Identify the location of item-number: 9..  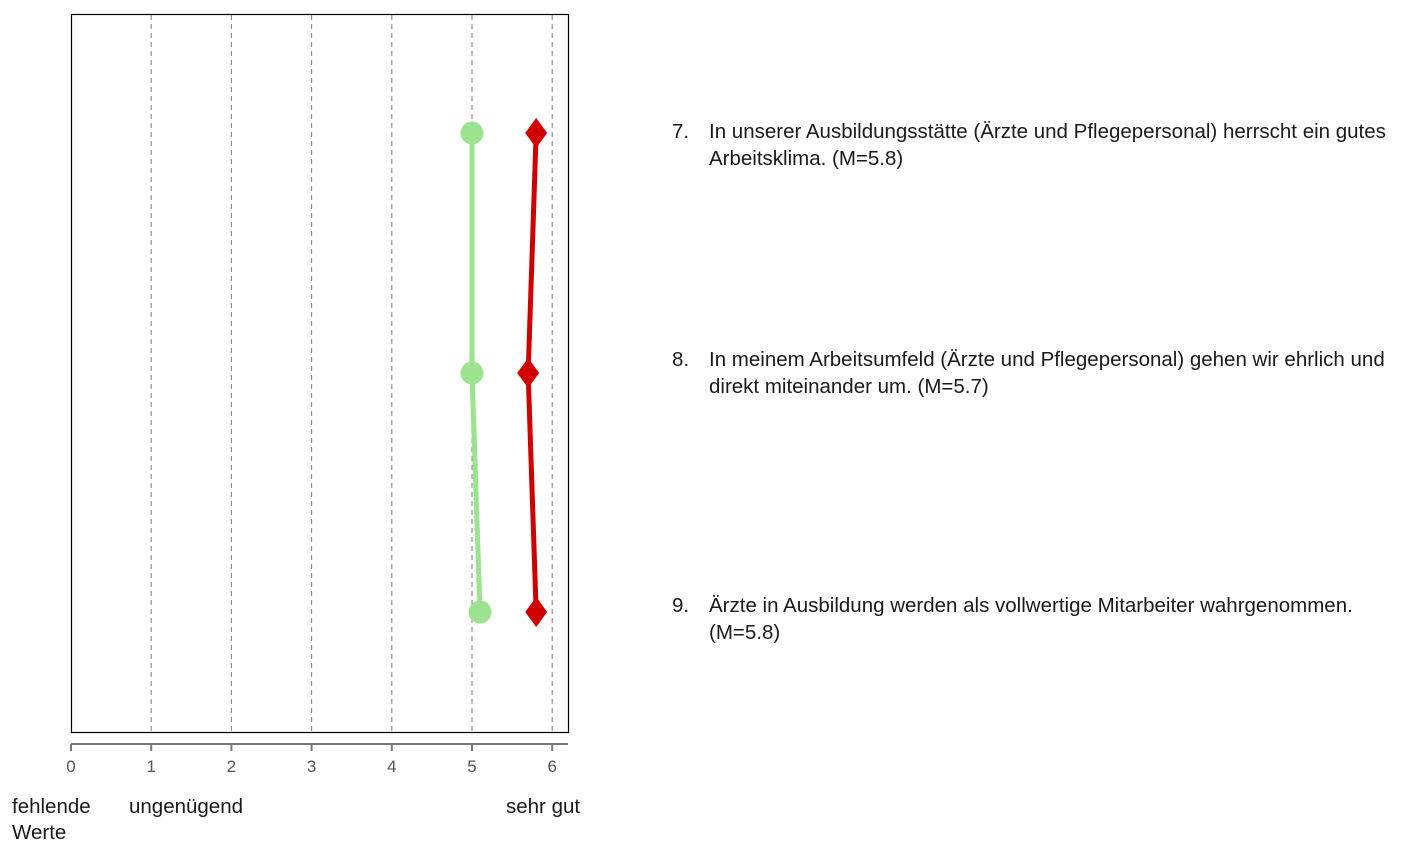
(681, 605).